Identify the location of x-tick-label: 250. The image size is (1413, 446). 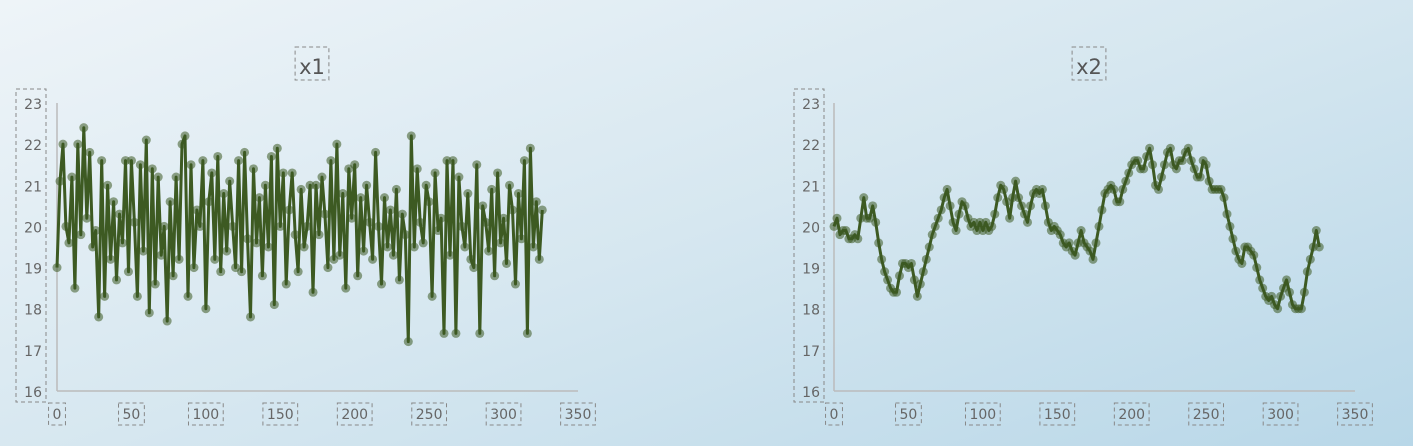
(429, 415).